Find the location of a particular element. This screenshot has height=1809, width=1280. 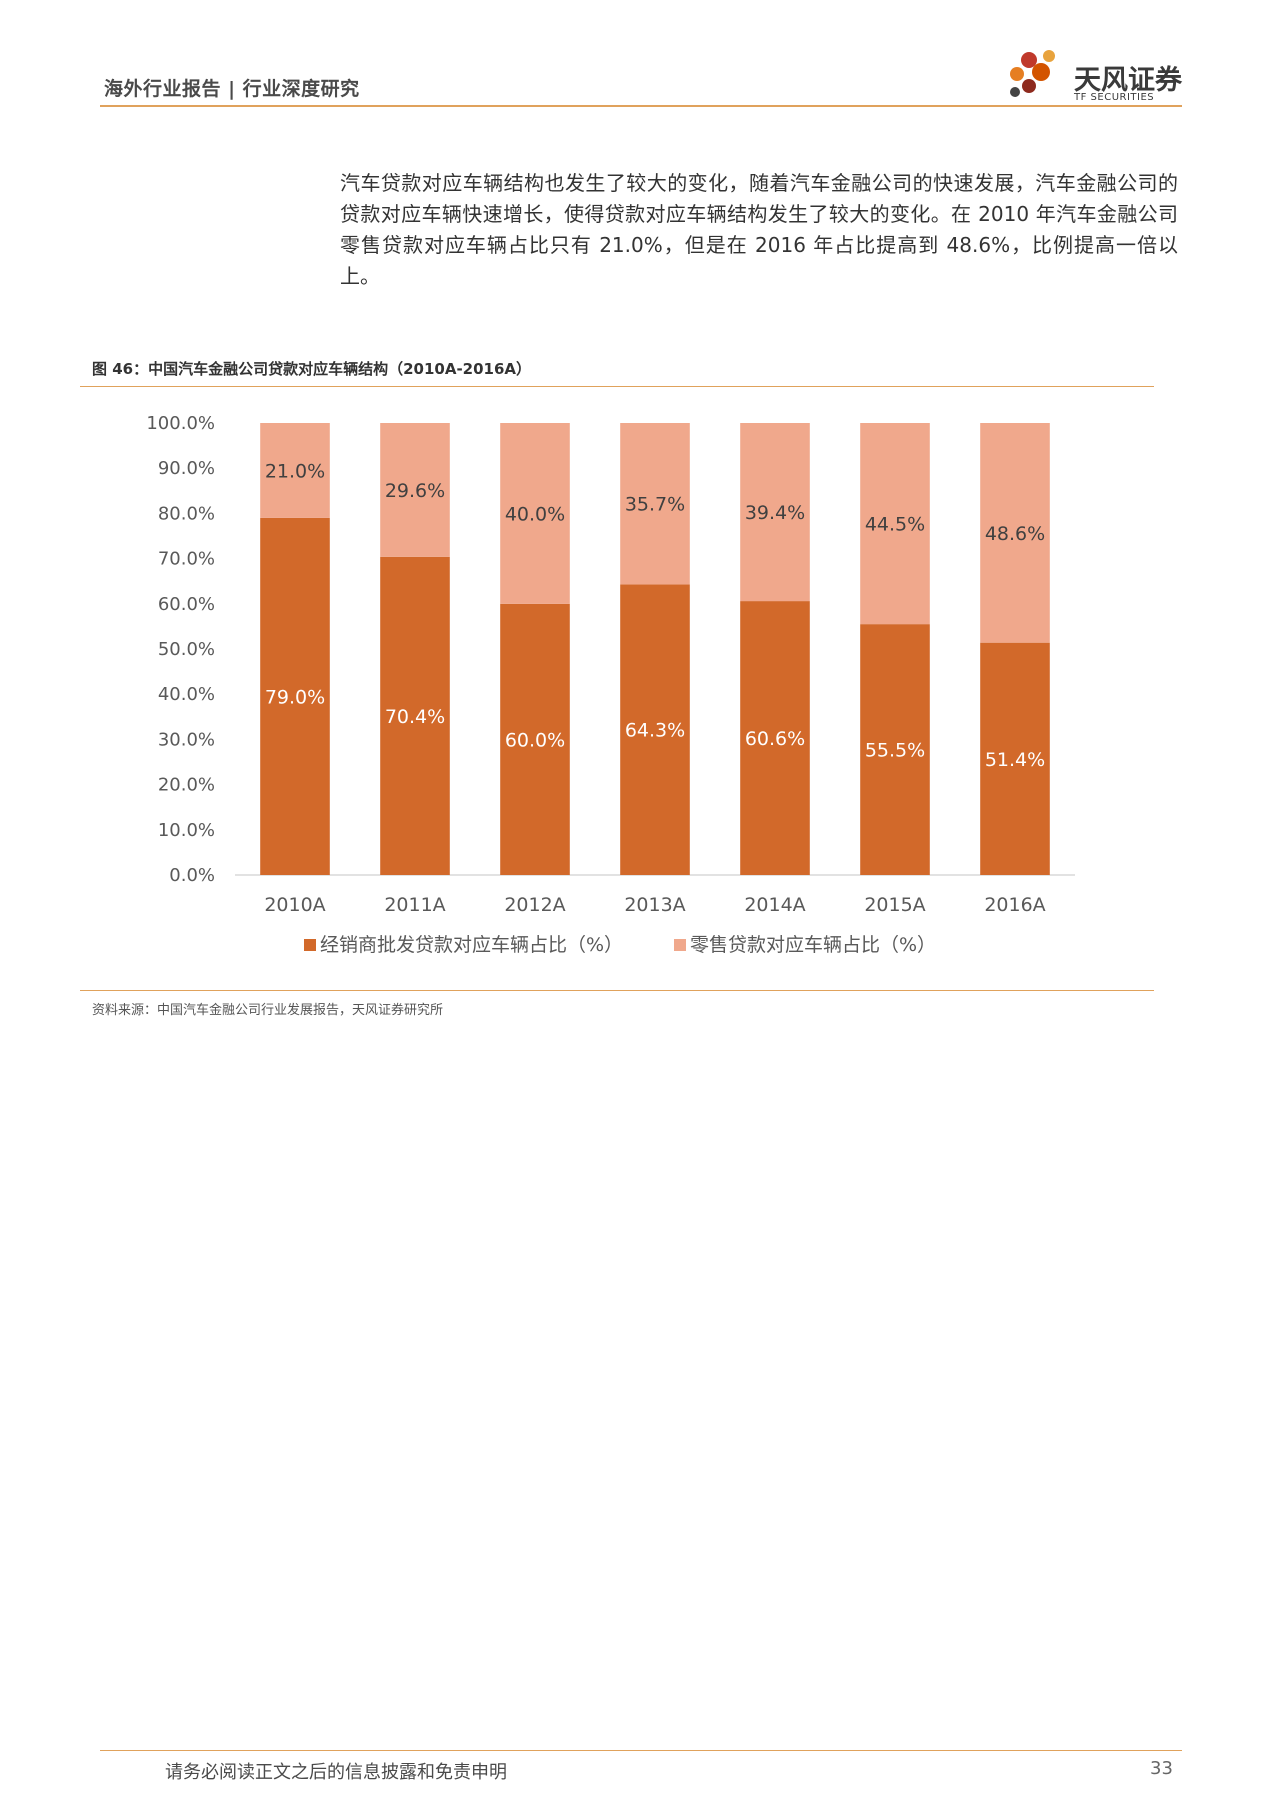

header-divider is located at coordinates (641, 106).